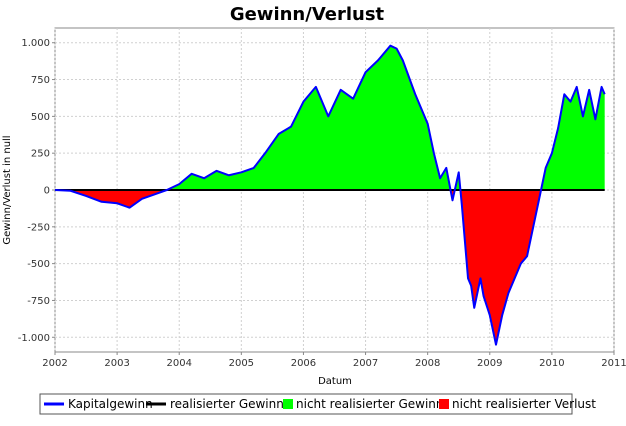 This screenshot has width=626, height=426. I want to click on y-tick-label: -250, so click(38, 227).